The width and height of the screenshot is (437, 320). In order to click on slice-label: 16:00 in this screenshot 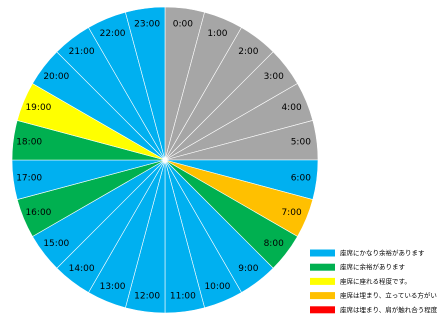, I will do `click(38, 213)`.